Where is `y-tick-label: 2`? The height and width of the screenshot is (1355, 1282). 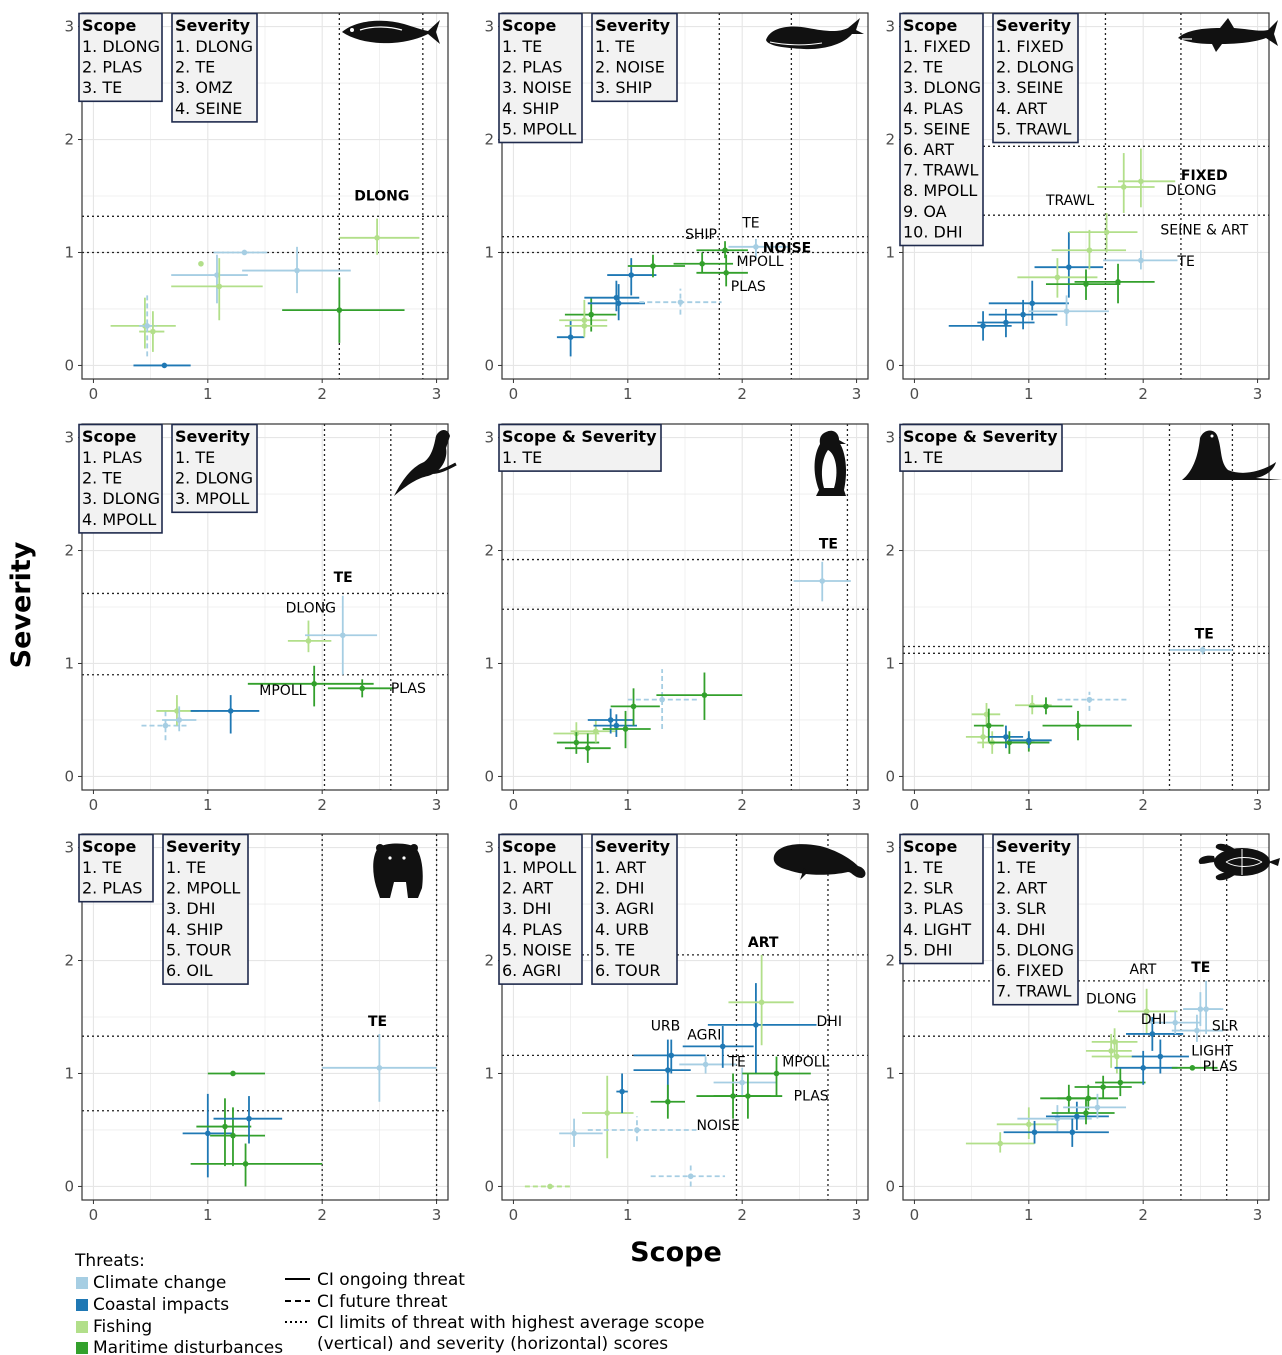 y-tick-label: 2 is located at coordinates (69, 140).